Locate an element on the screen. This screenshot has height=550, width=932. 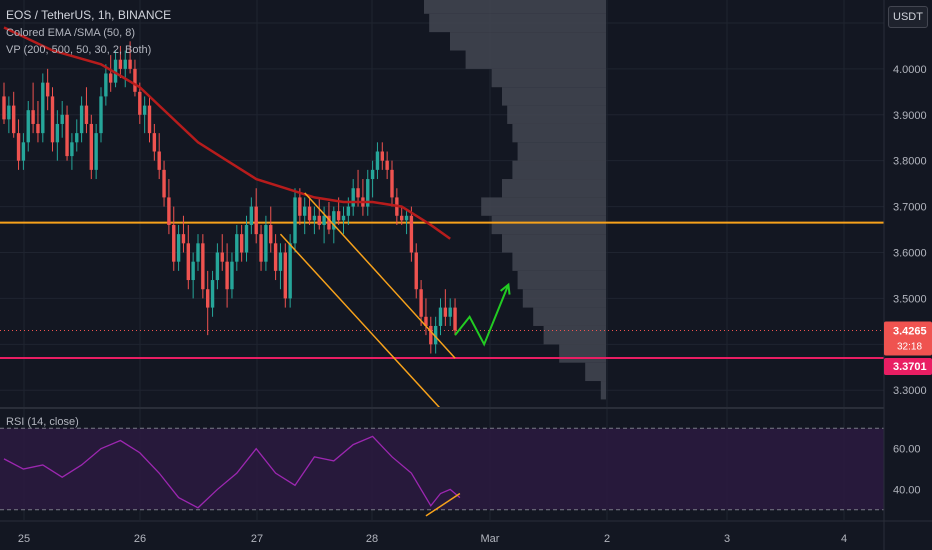
ema-indicator-legend: Colored EMA /SMA (50, 8) is located at coordinates (70, 33).